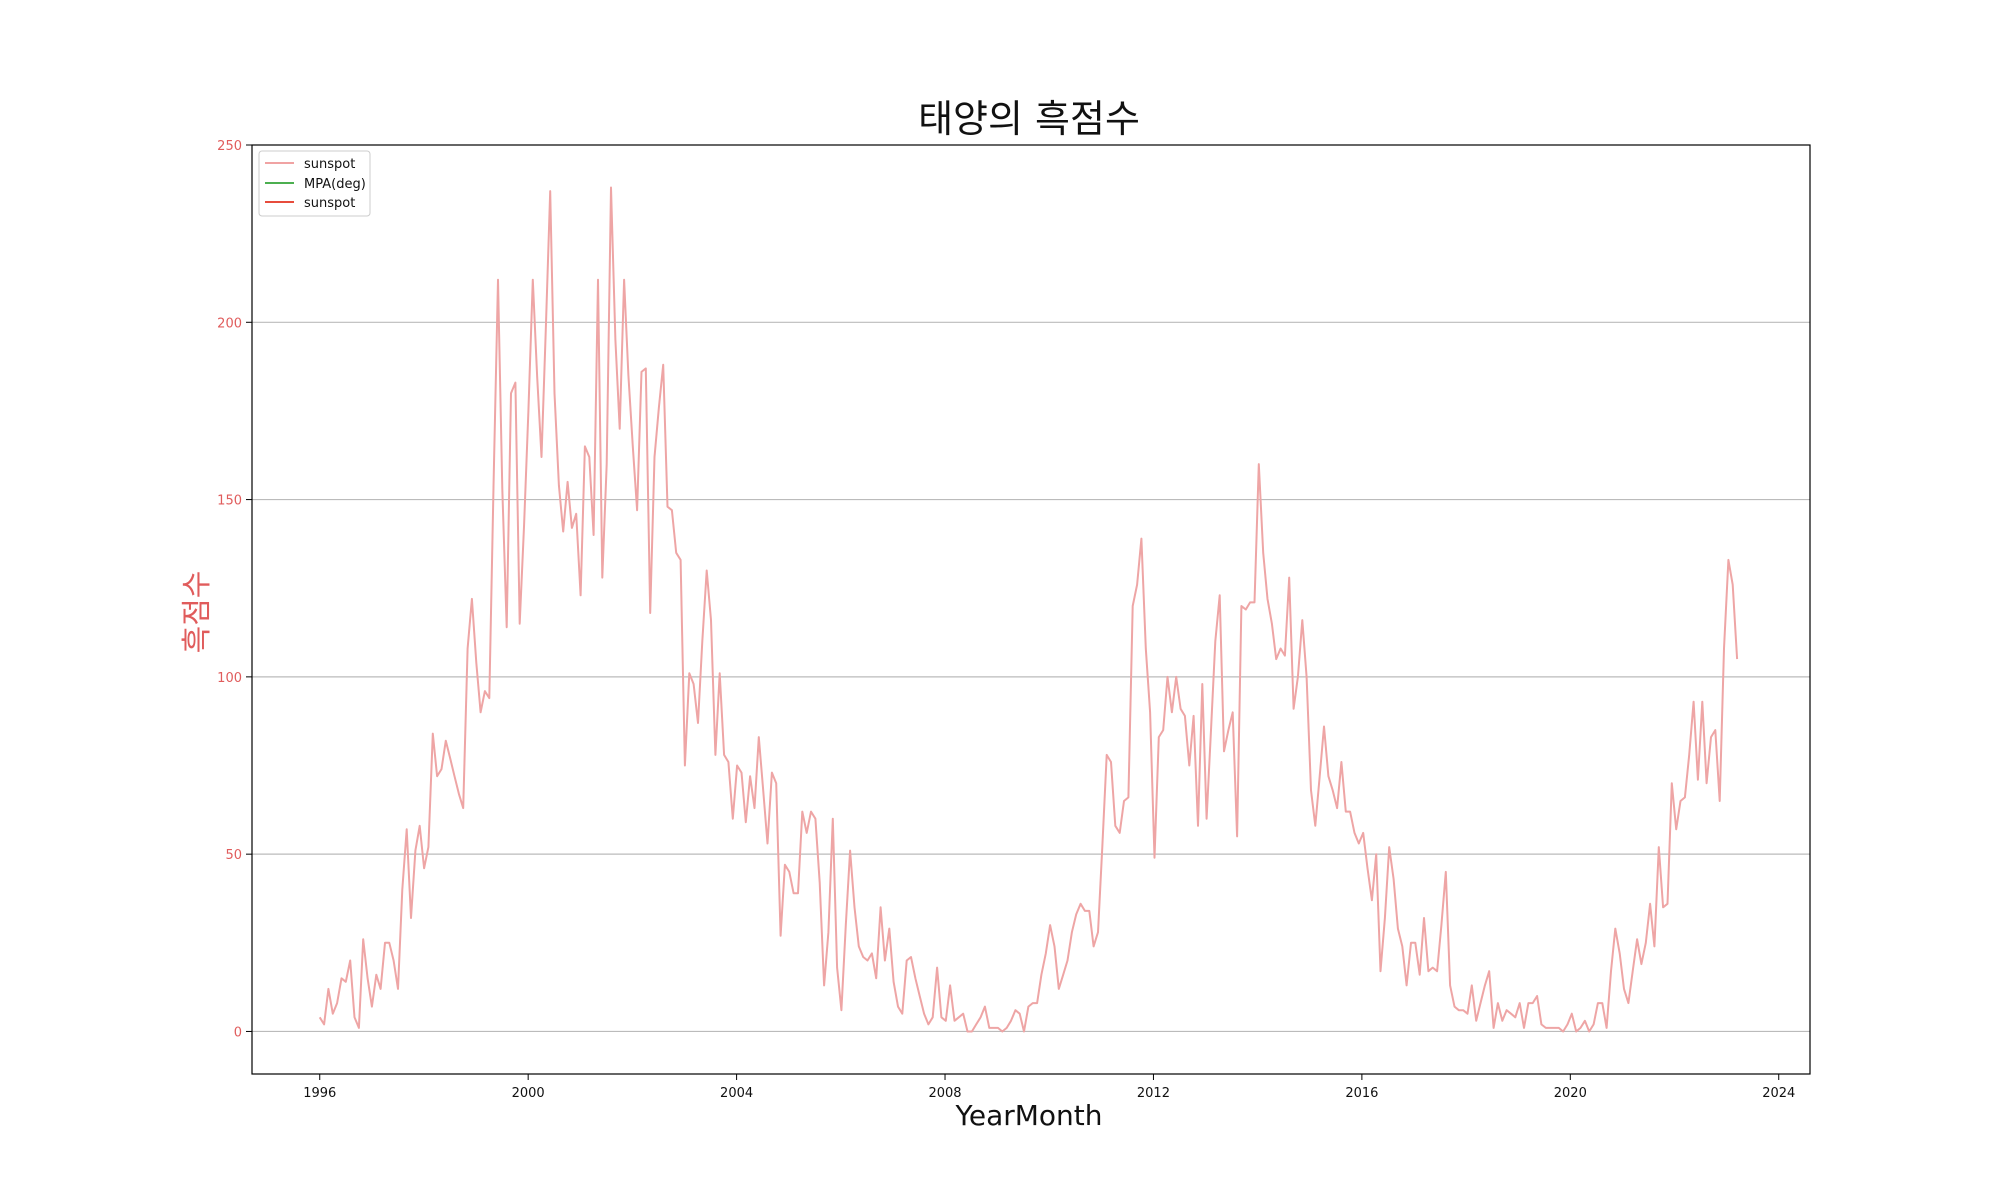 Image resolution: width=2000 pixels, height=1200 pixels. What do you see at coordinates (319, 1093) in the screenshot?
I see `x-tick-label-1996: 1996` at bounding box center [319, 1093].